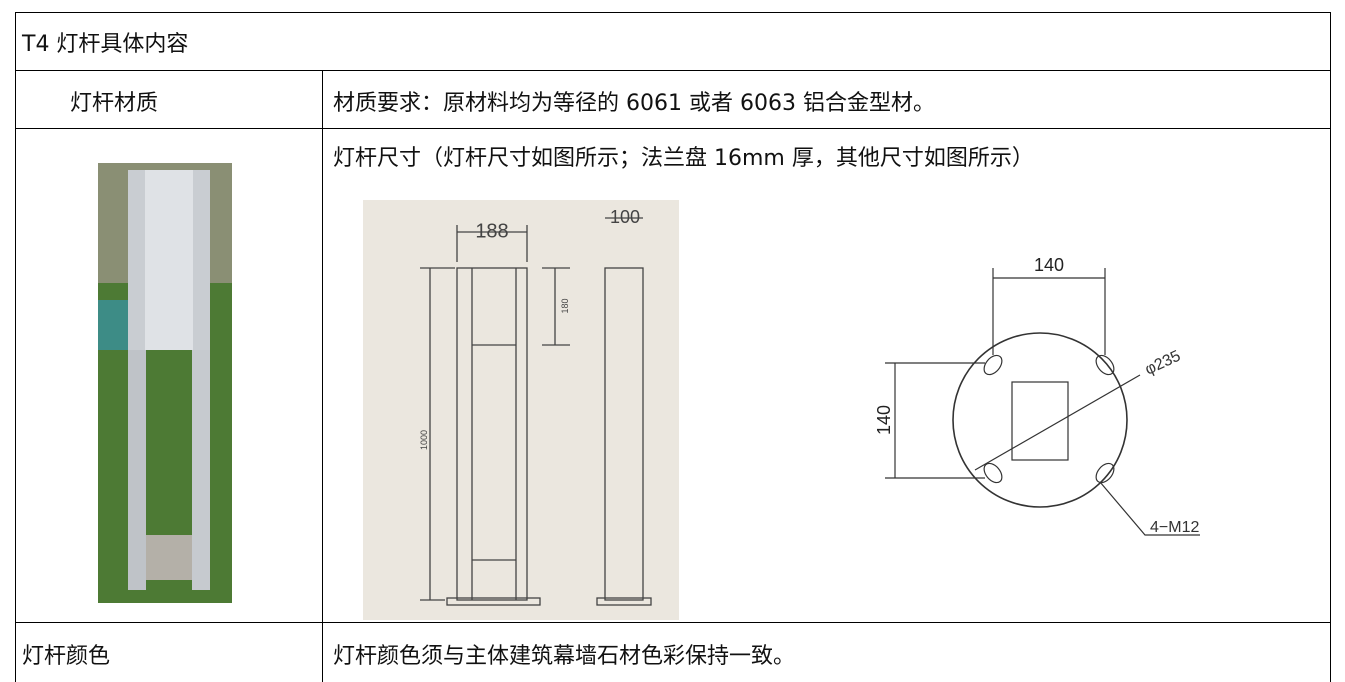  Describe the element at coordinates (105, 44) in the screenshot. I see `title: T4 灯杆具体内容` at that location.